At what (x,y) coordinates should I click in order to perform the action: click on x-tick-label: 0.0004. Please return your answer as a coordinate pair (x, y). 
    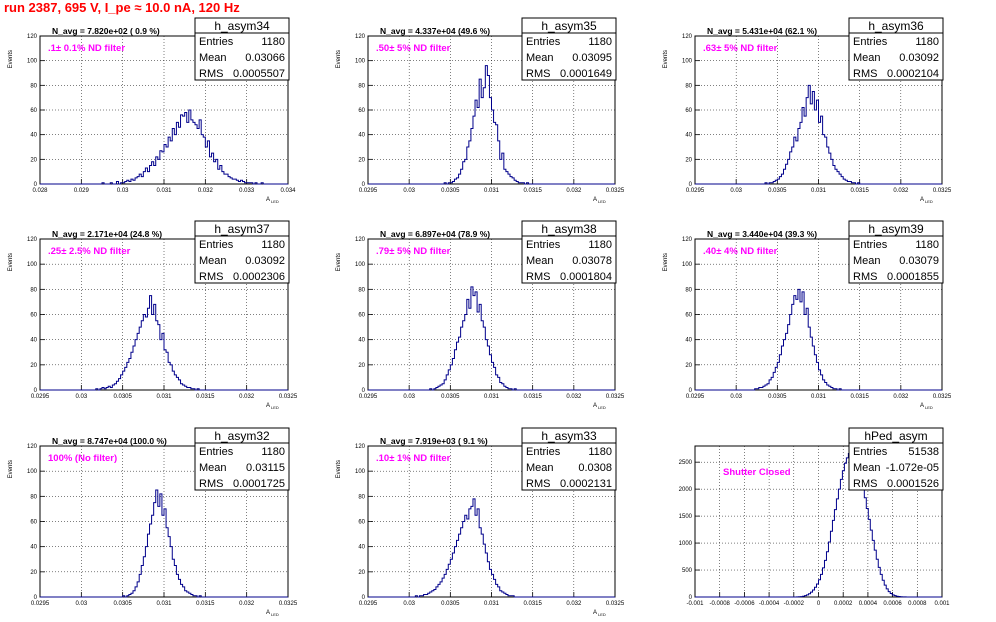
    Looking at the image, I should click on (868, 604).